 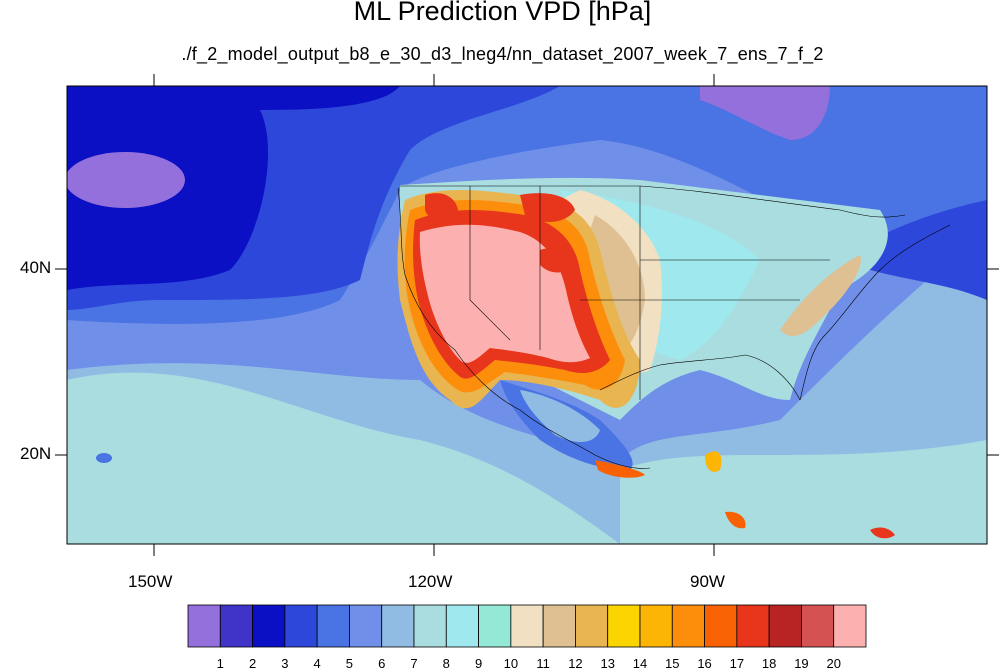 I want to click on colorbar-tick-label: 12, so click(x=575, y=663).